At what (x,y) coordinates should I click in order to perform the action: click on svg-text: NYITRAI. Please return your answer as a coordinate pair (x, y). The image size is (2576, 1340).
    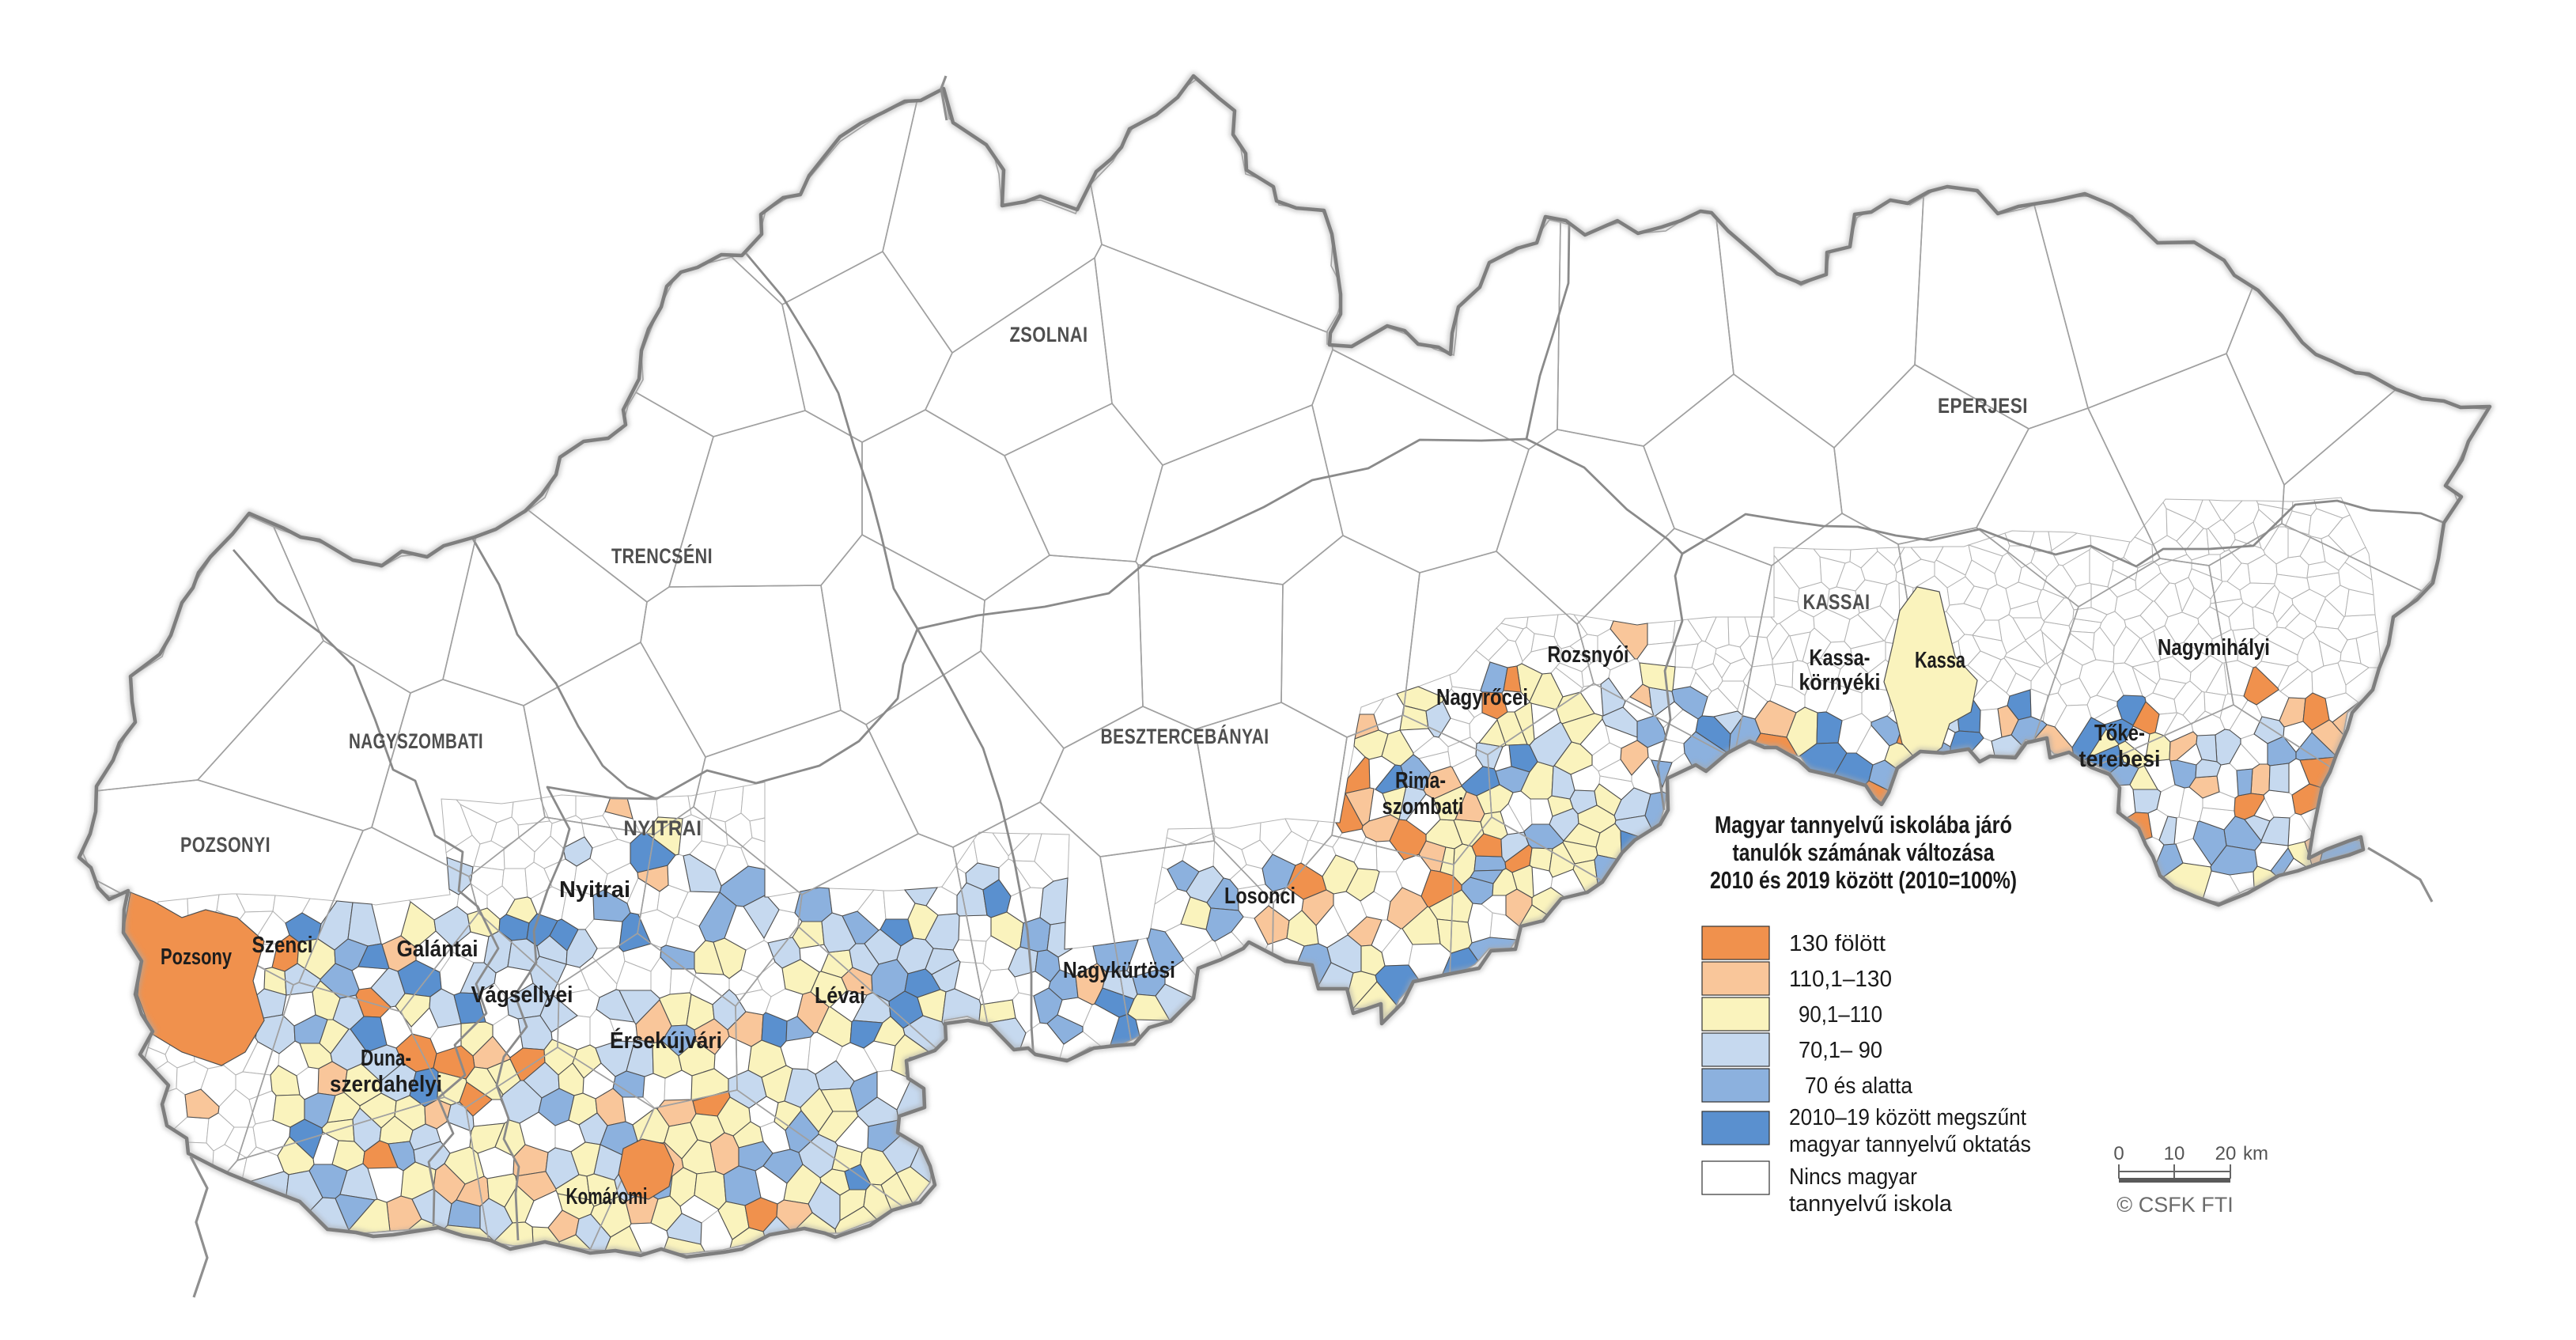
    Looking at the image, I should click on (663, 828).